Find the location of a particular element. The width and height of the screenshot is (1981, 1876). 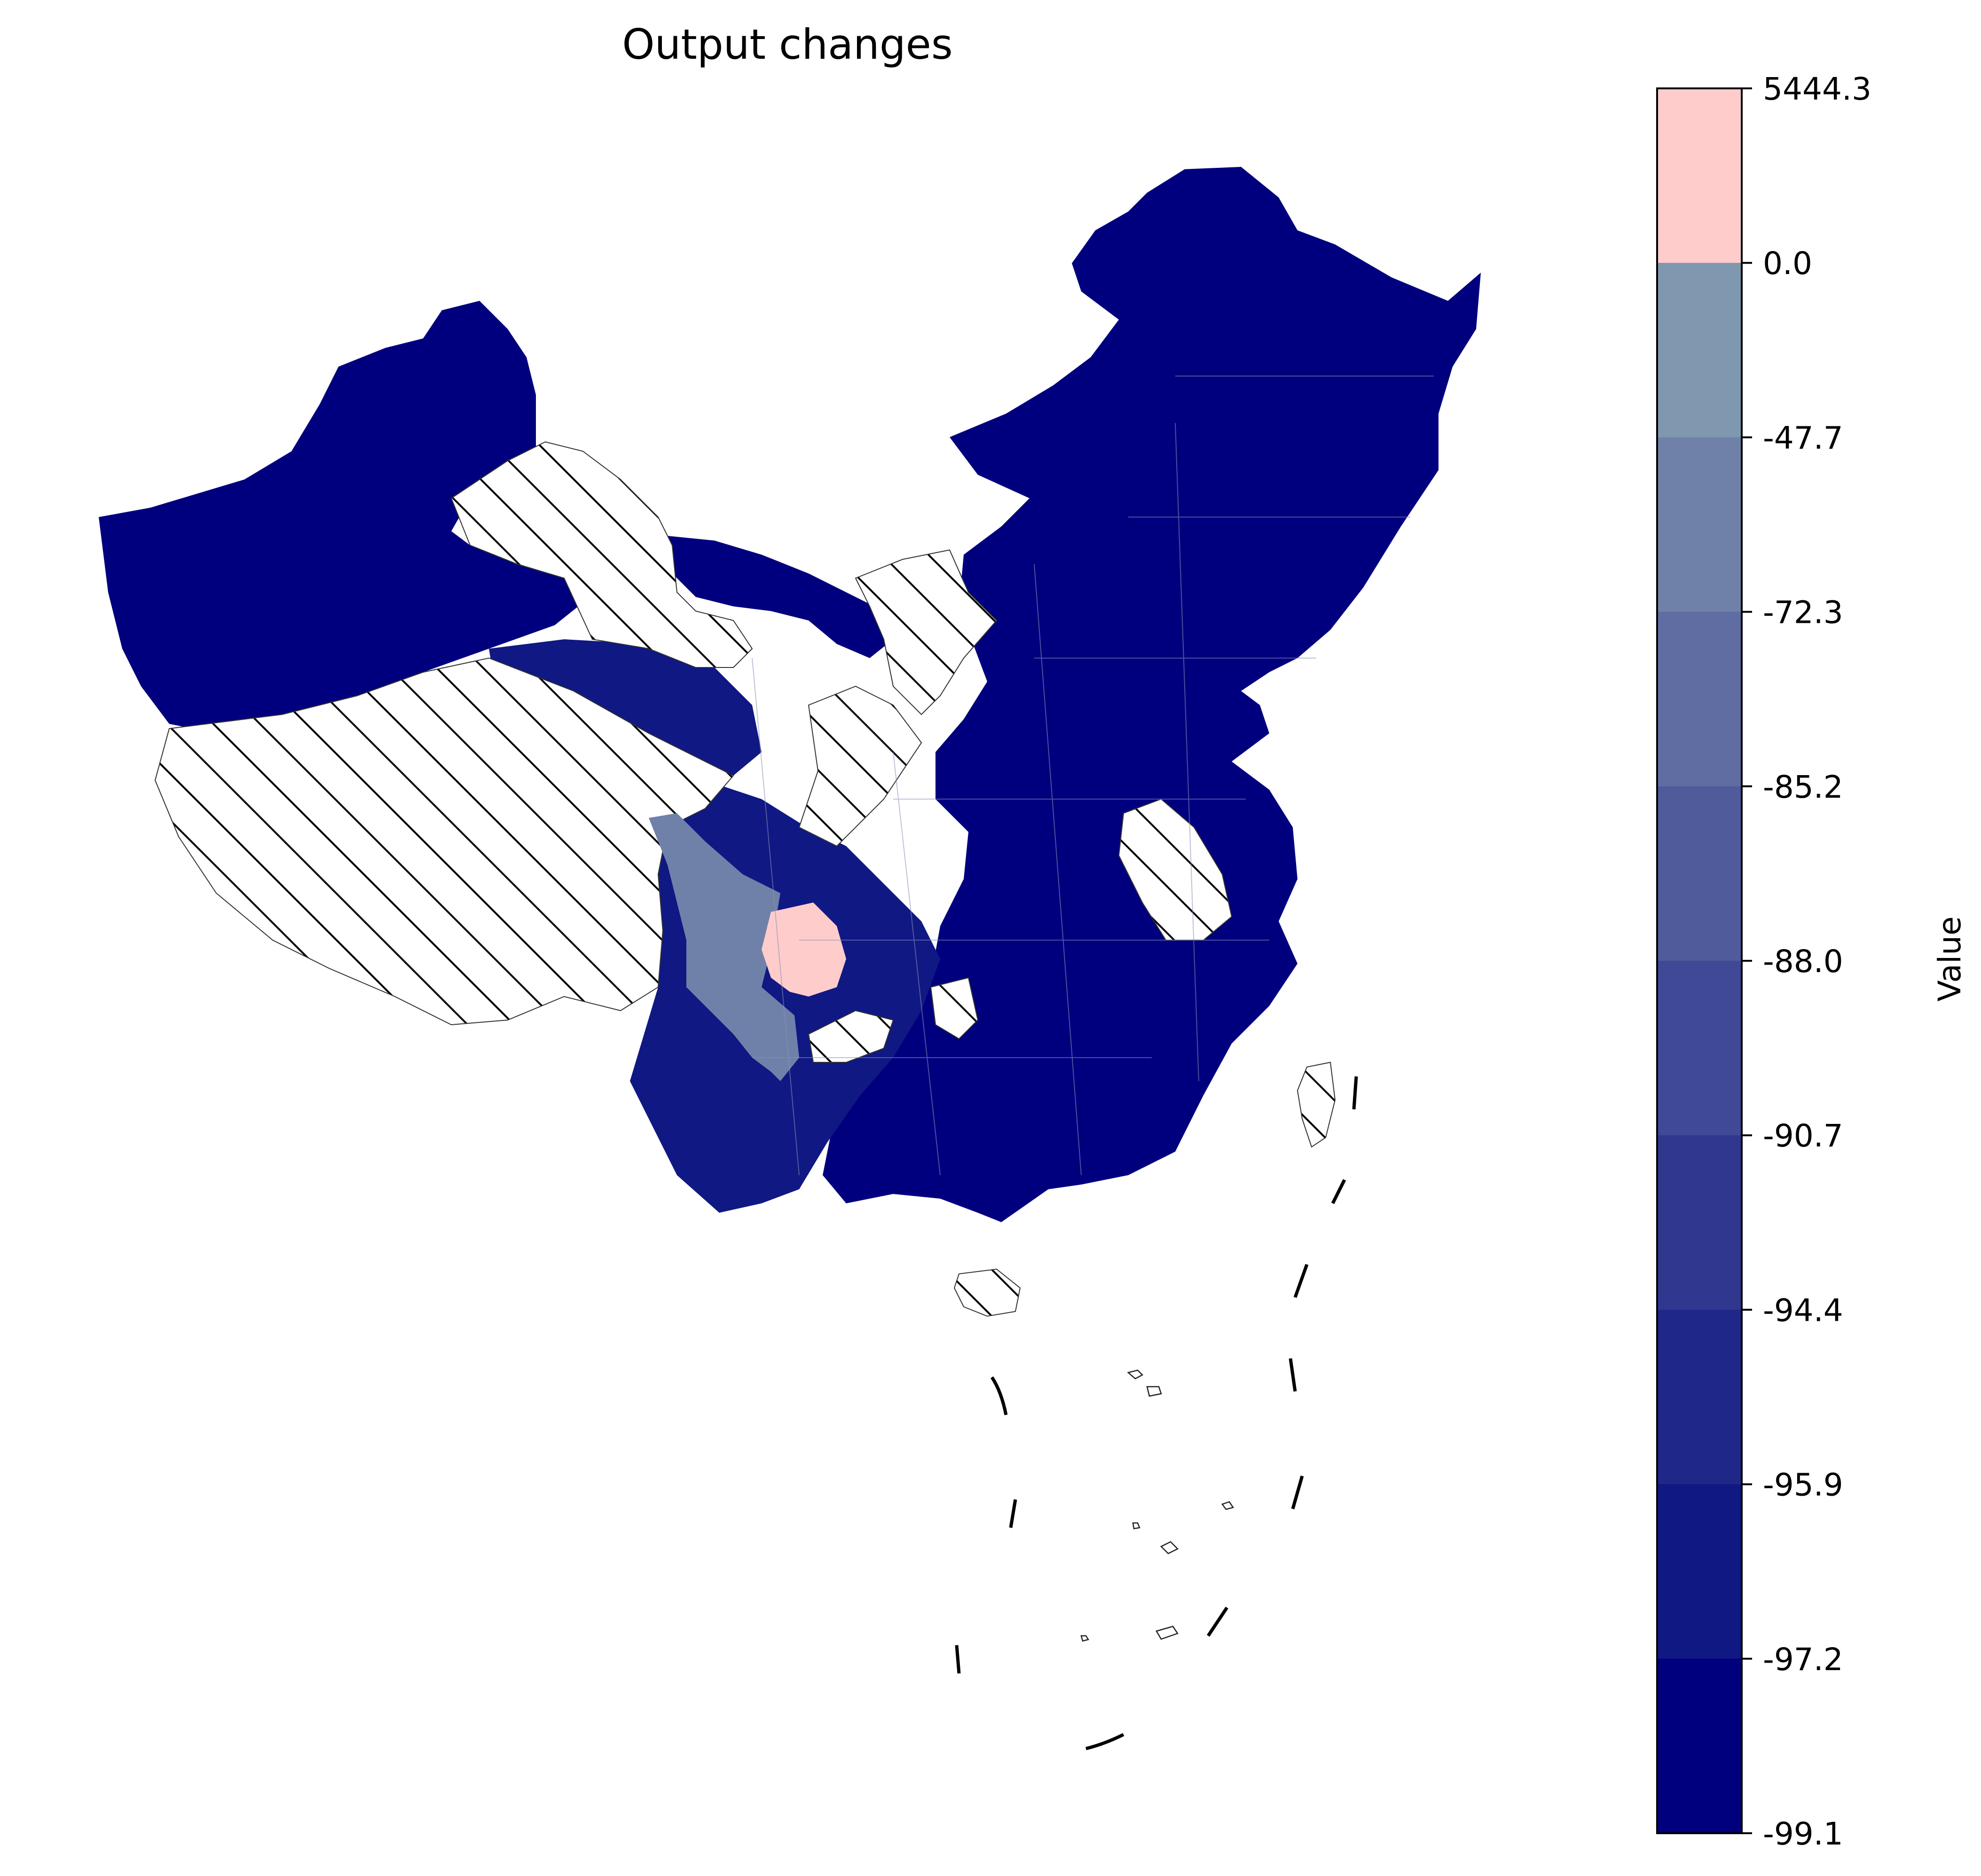

hatch-inner-mongolia is located at coordinates (926, 632).